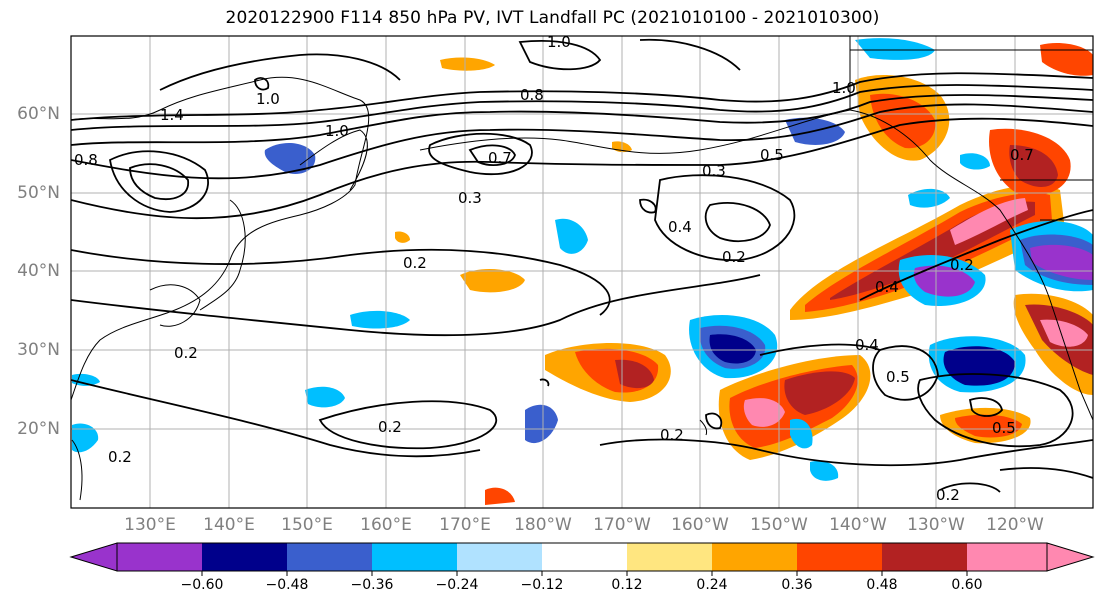 The width and height of the screenshot is (1105, 601). Describe the element at coordinates (936, 525) in the screenshot. I see `lon-label: 130°W` at that location.